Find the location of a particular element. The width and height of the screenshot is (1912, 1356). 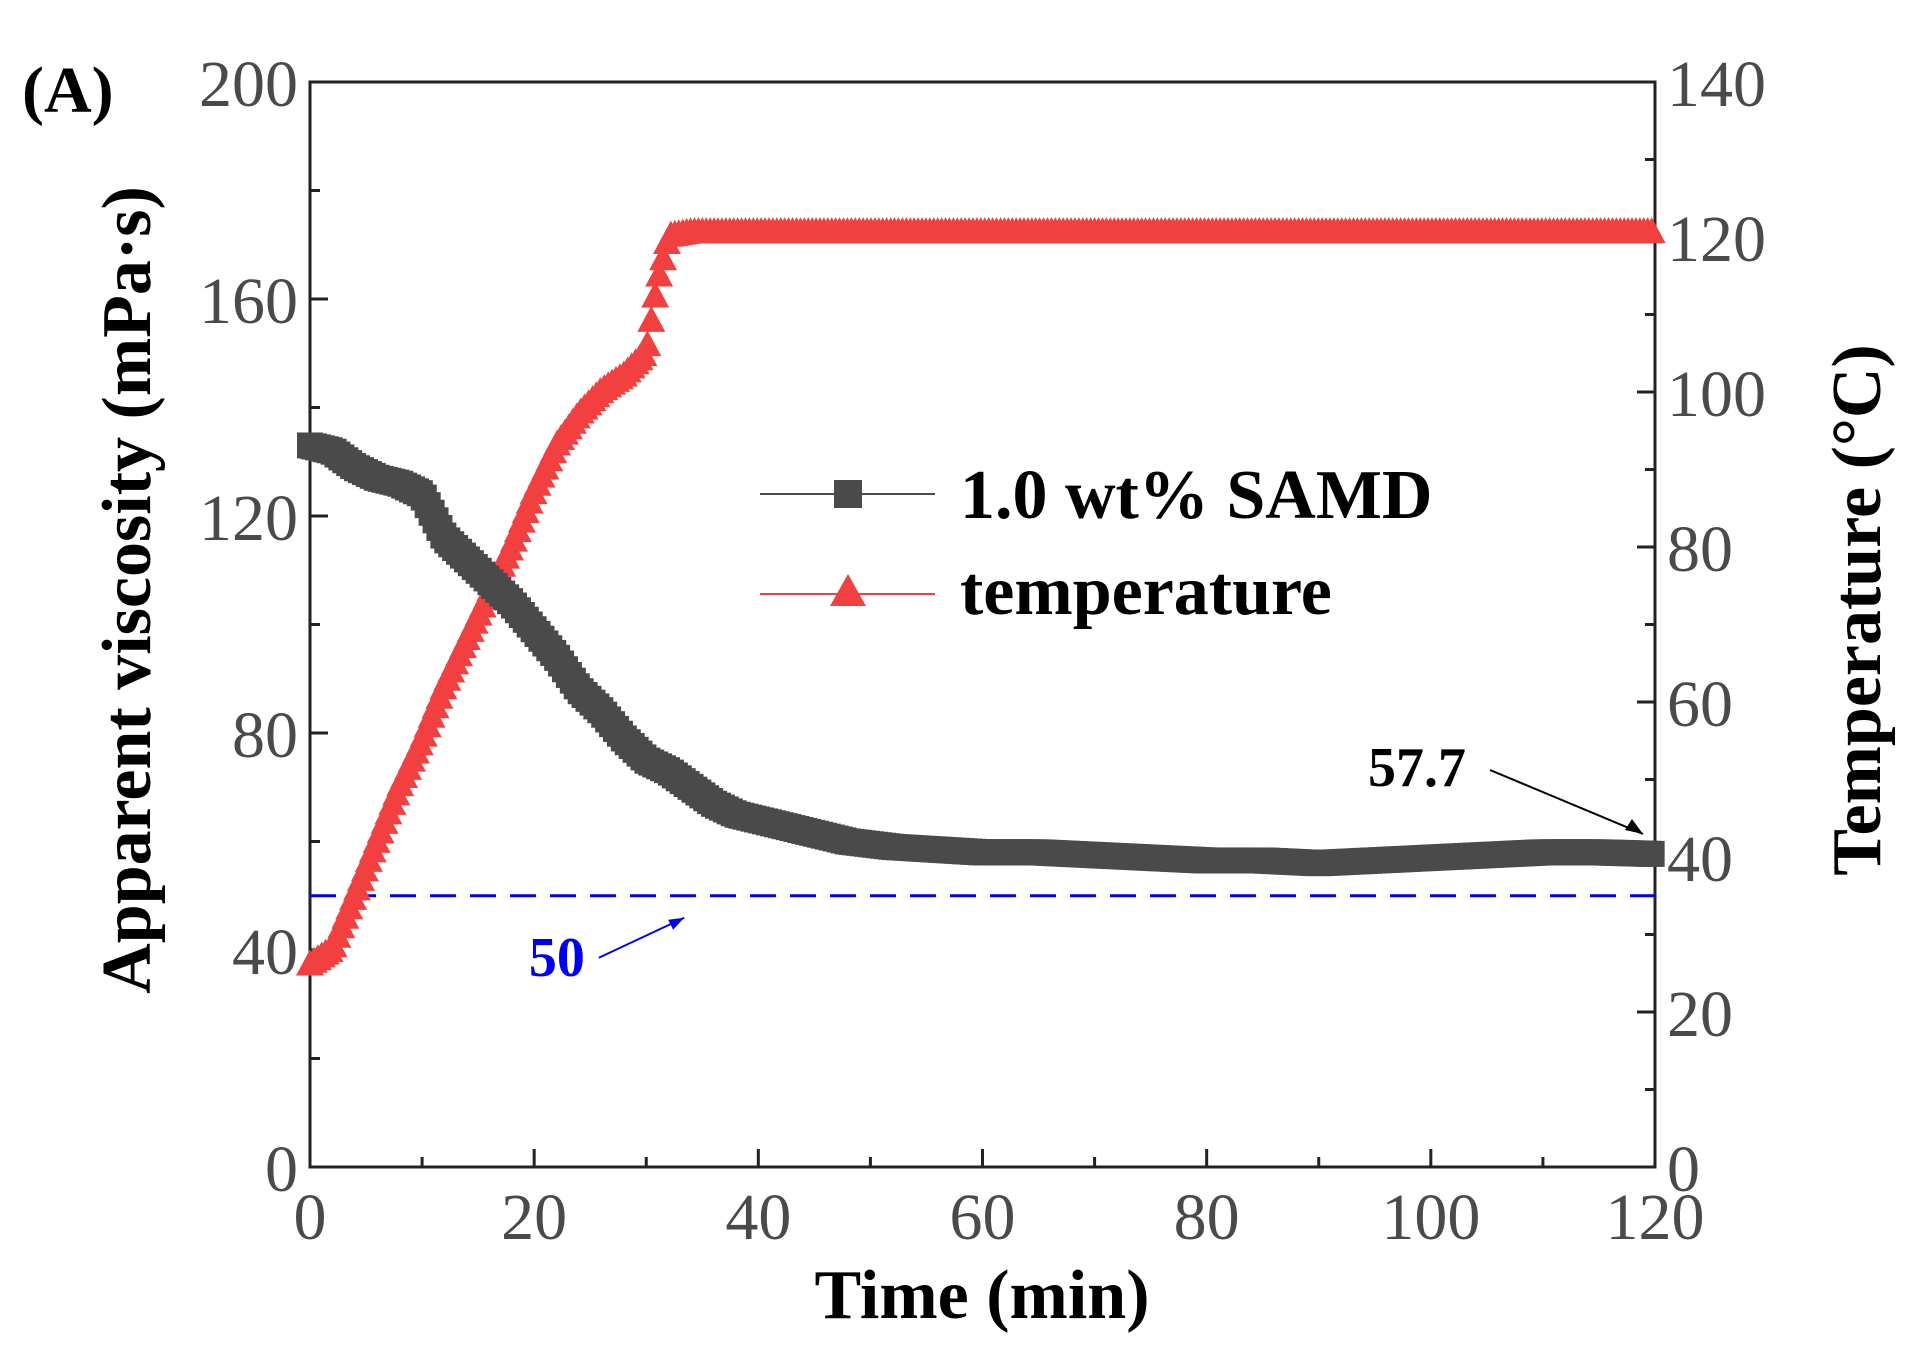

x-tick-label: 0 is located at coordinates (310, 1217).